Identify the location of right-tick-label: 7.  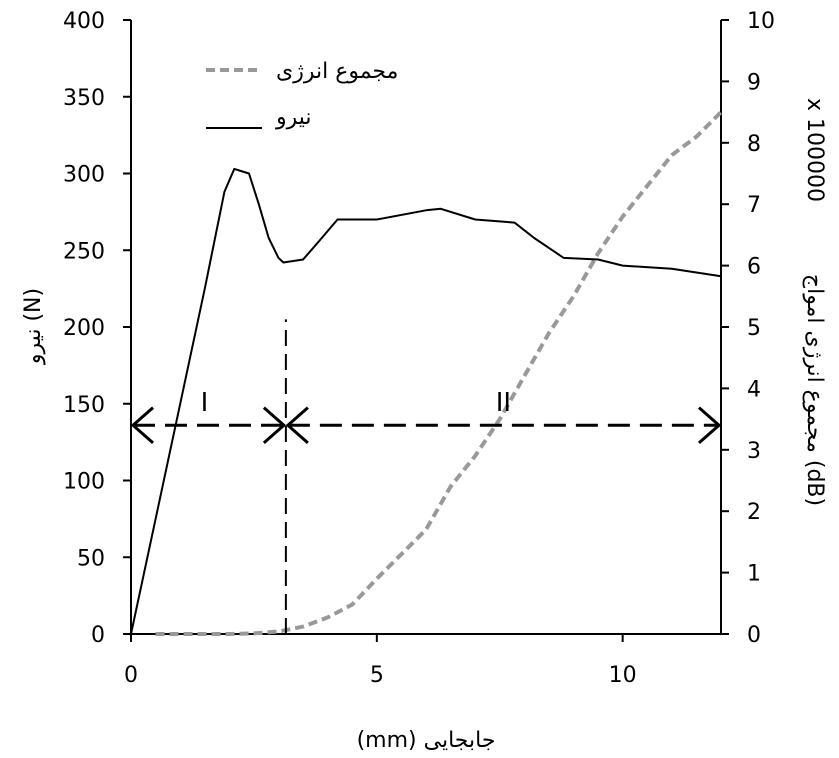
(754, 205).